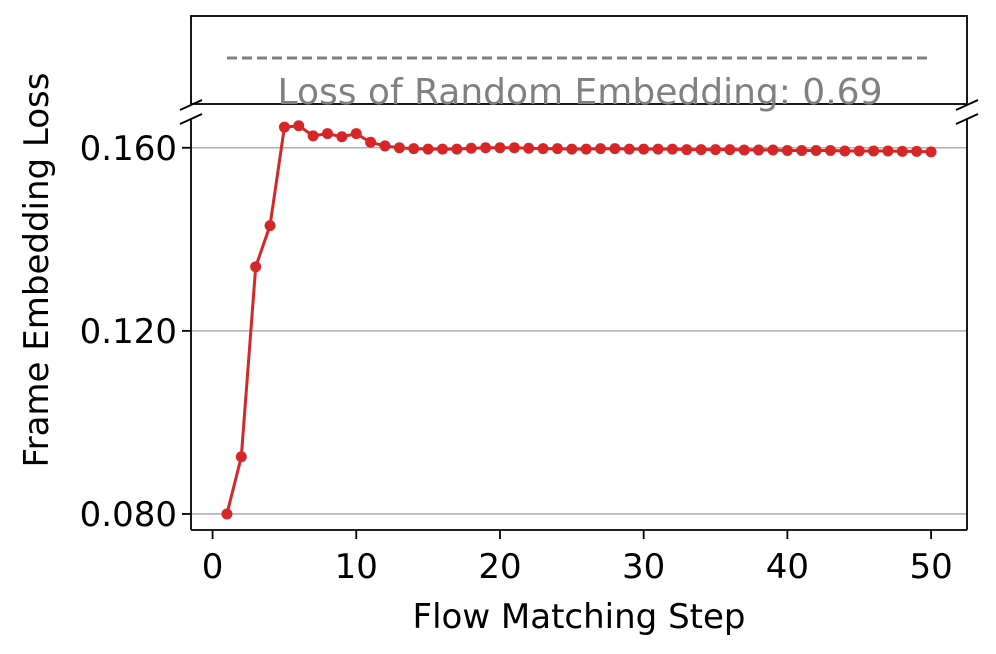  I want to click on x-tick-label: 10, so click(356, 567).